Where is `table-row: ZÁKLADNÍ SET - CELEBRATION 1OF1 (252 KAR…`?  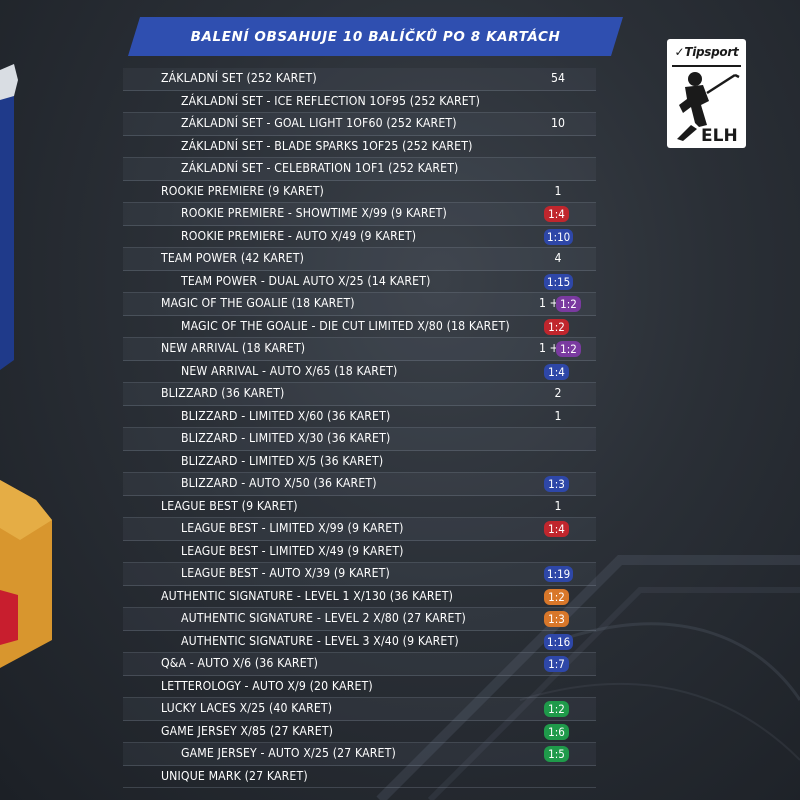
table-row: ZÁKLADNÍ SET - CELEBRATION 1OF1 (252 KAR… is located at coordinates (359, 169).